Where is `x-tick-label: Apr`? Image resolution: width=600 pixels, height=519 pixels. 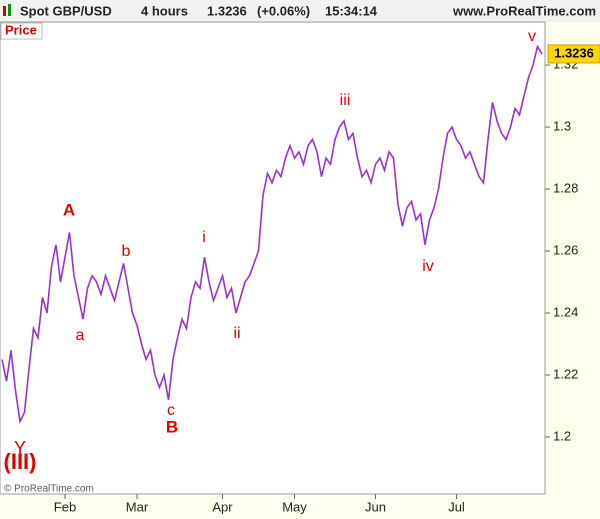 x-tick-label: Apr is located at coordinates (222, 506).